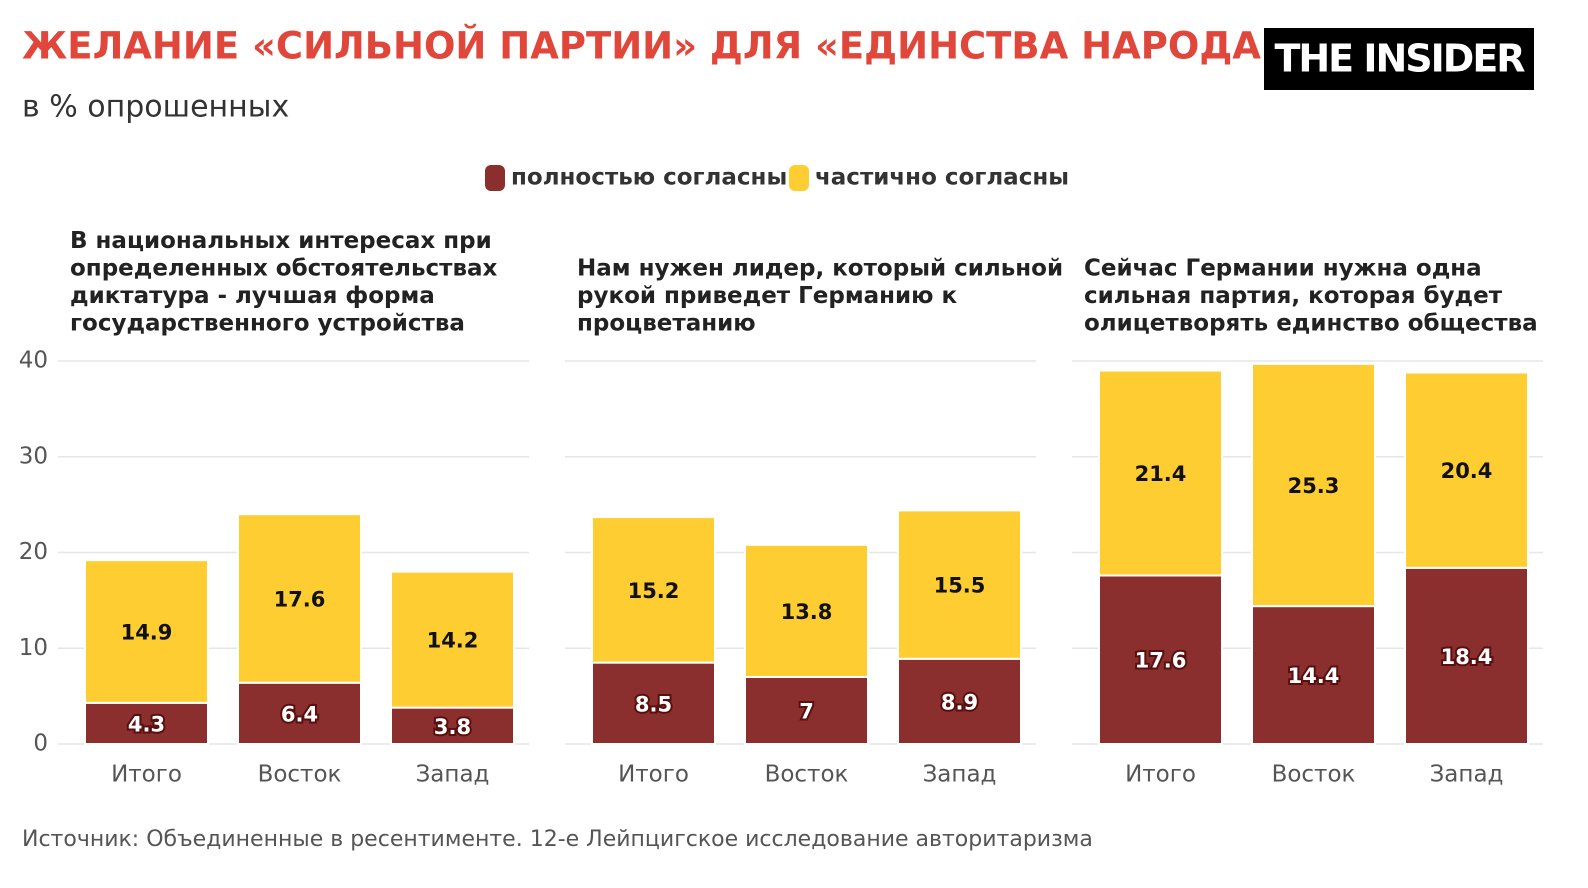 Image resolution: width=1588 pixels, height=888 pixels. I want to click on data-label: 20.4, so click(1467, 471).